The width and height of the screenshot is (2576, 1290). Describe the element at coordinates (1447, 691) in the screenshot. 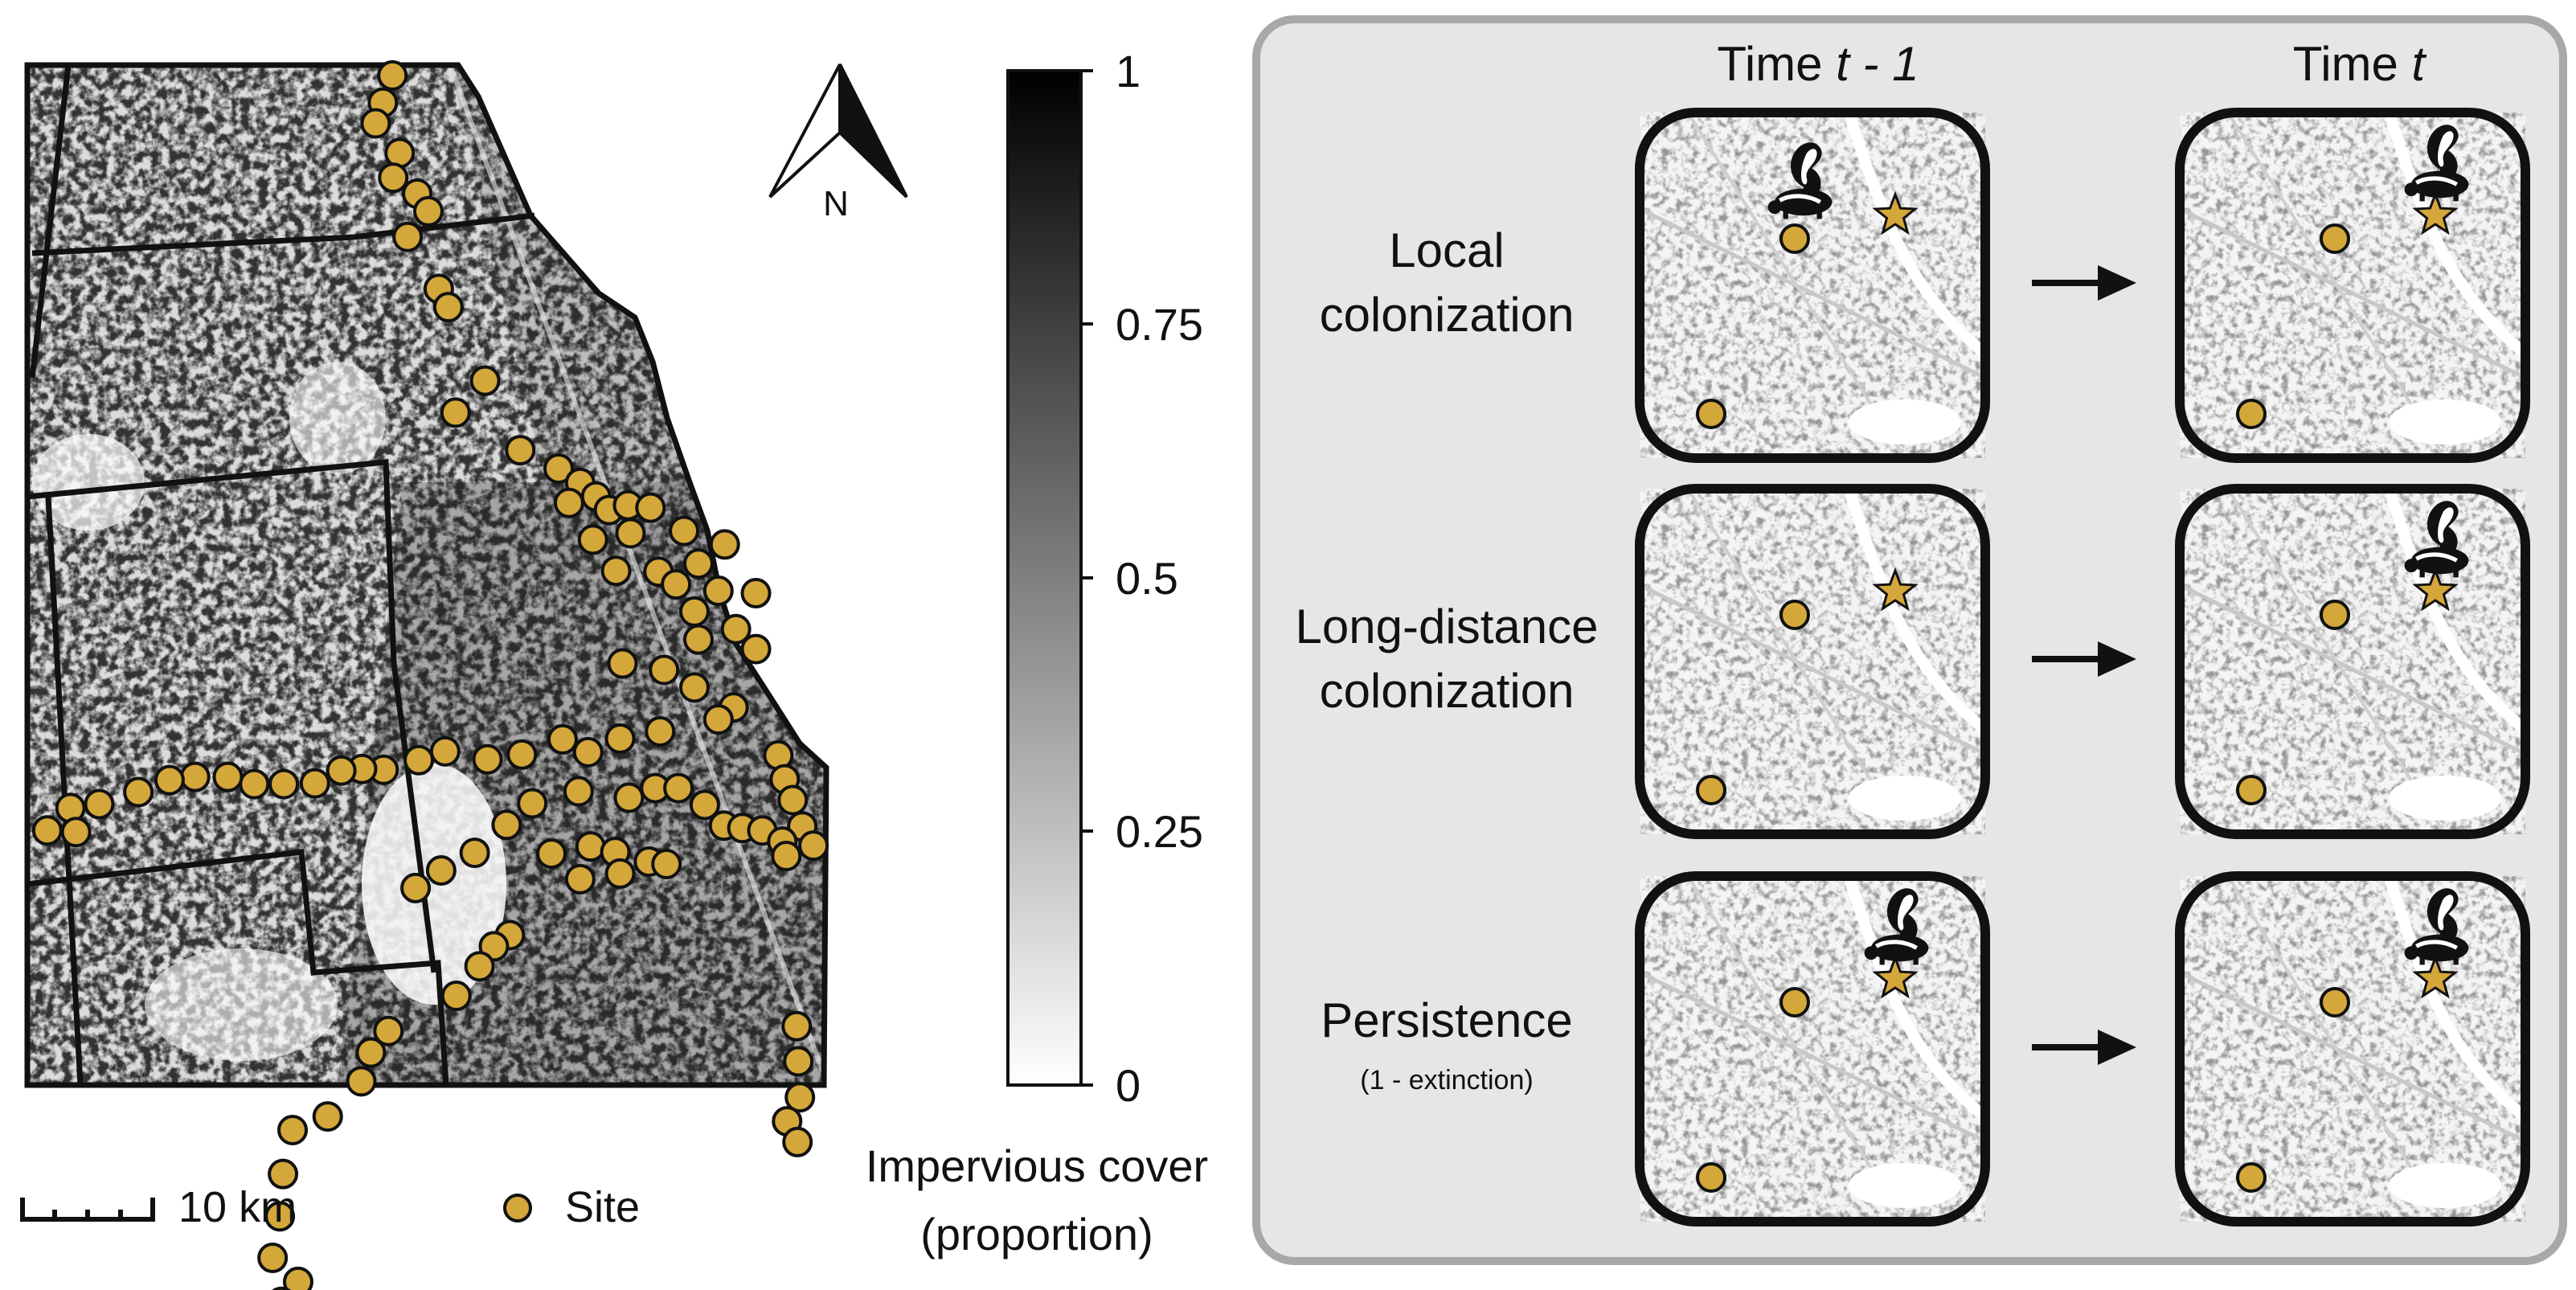

I see `row-label-long-distance-2: colonization` at that location.